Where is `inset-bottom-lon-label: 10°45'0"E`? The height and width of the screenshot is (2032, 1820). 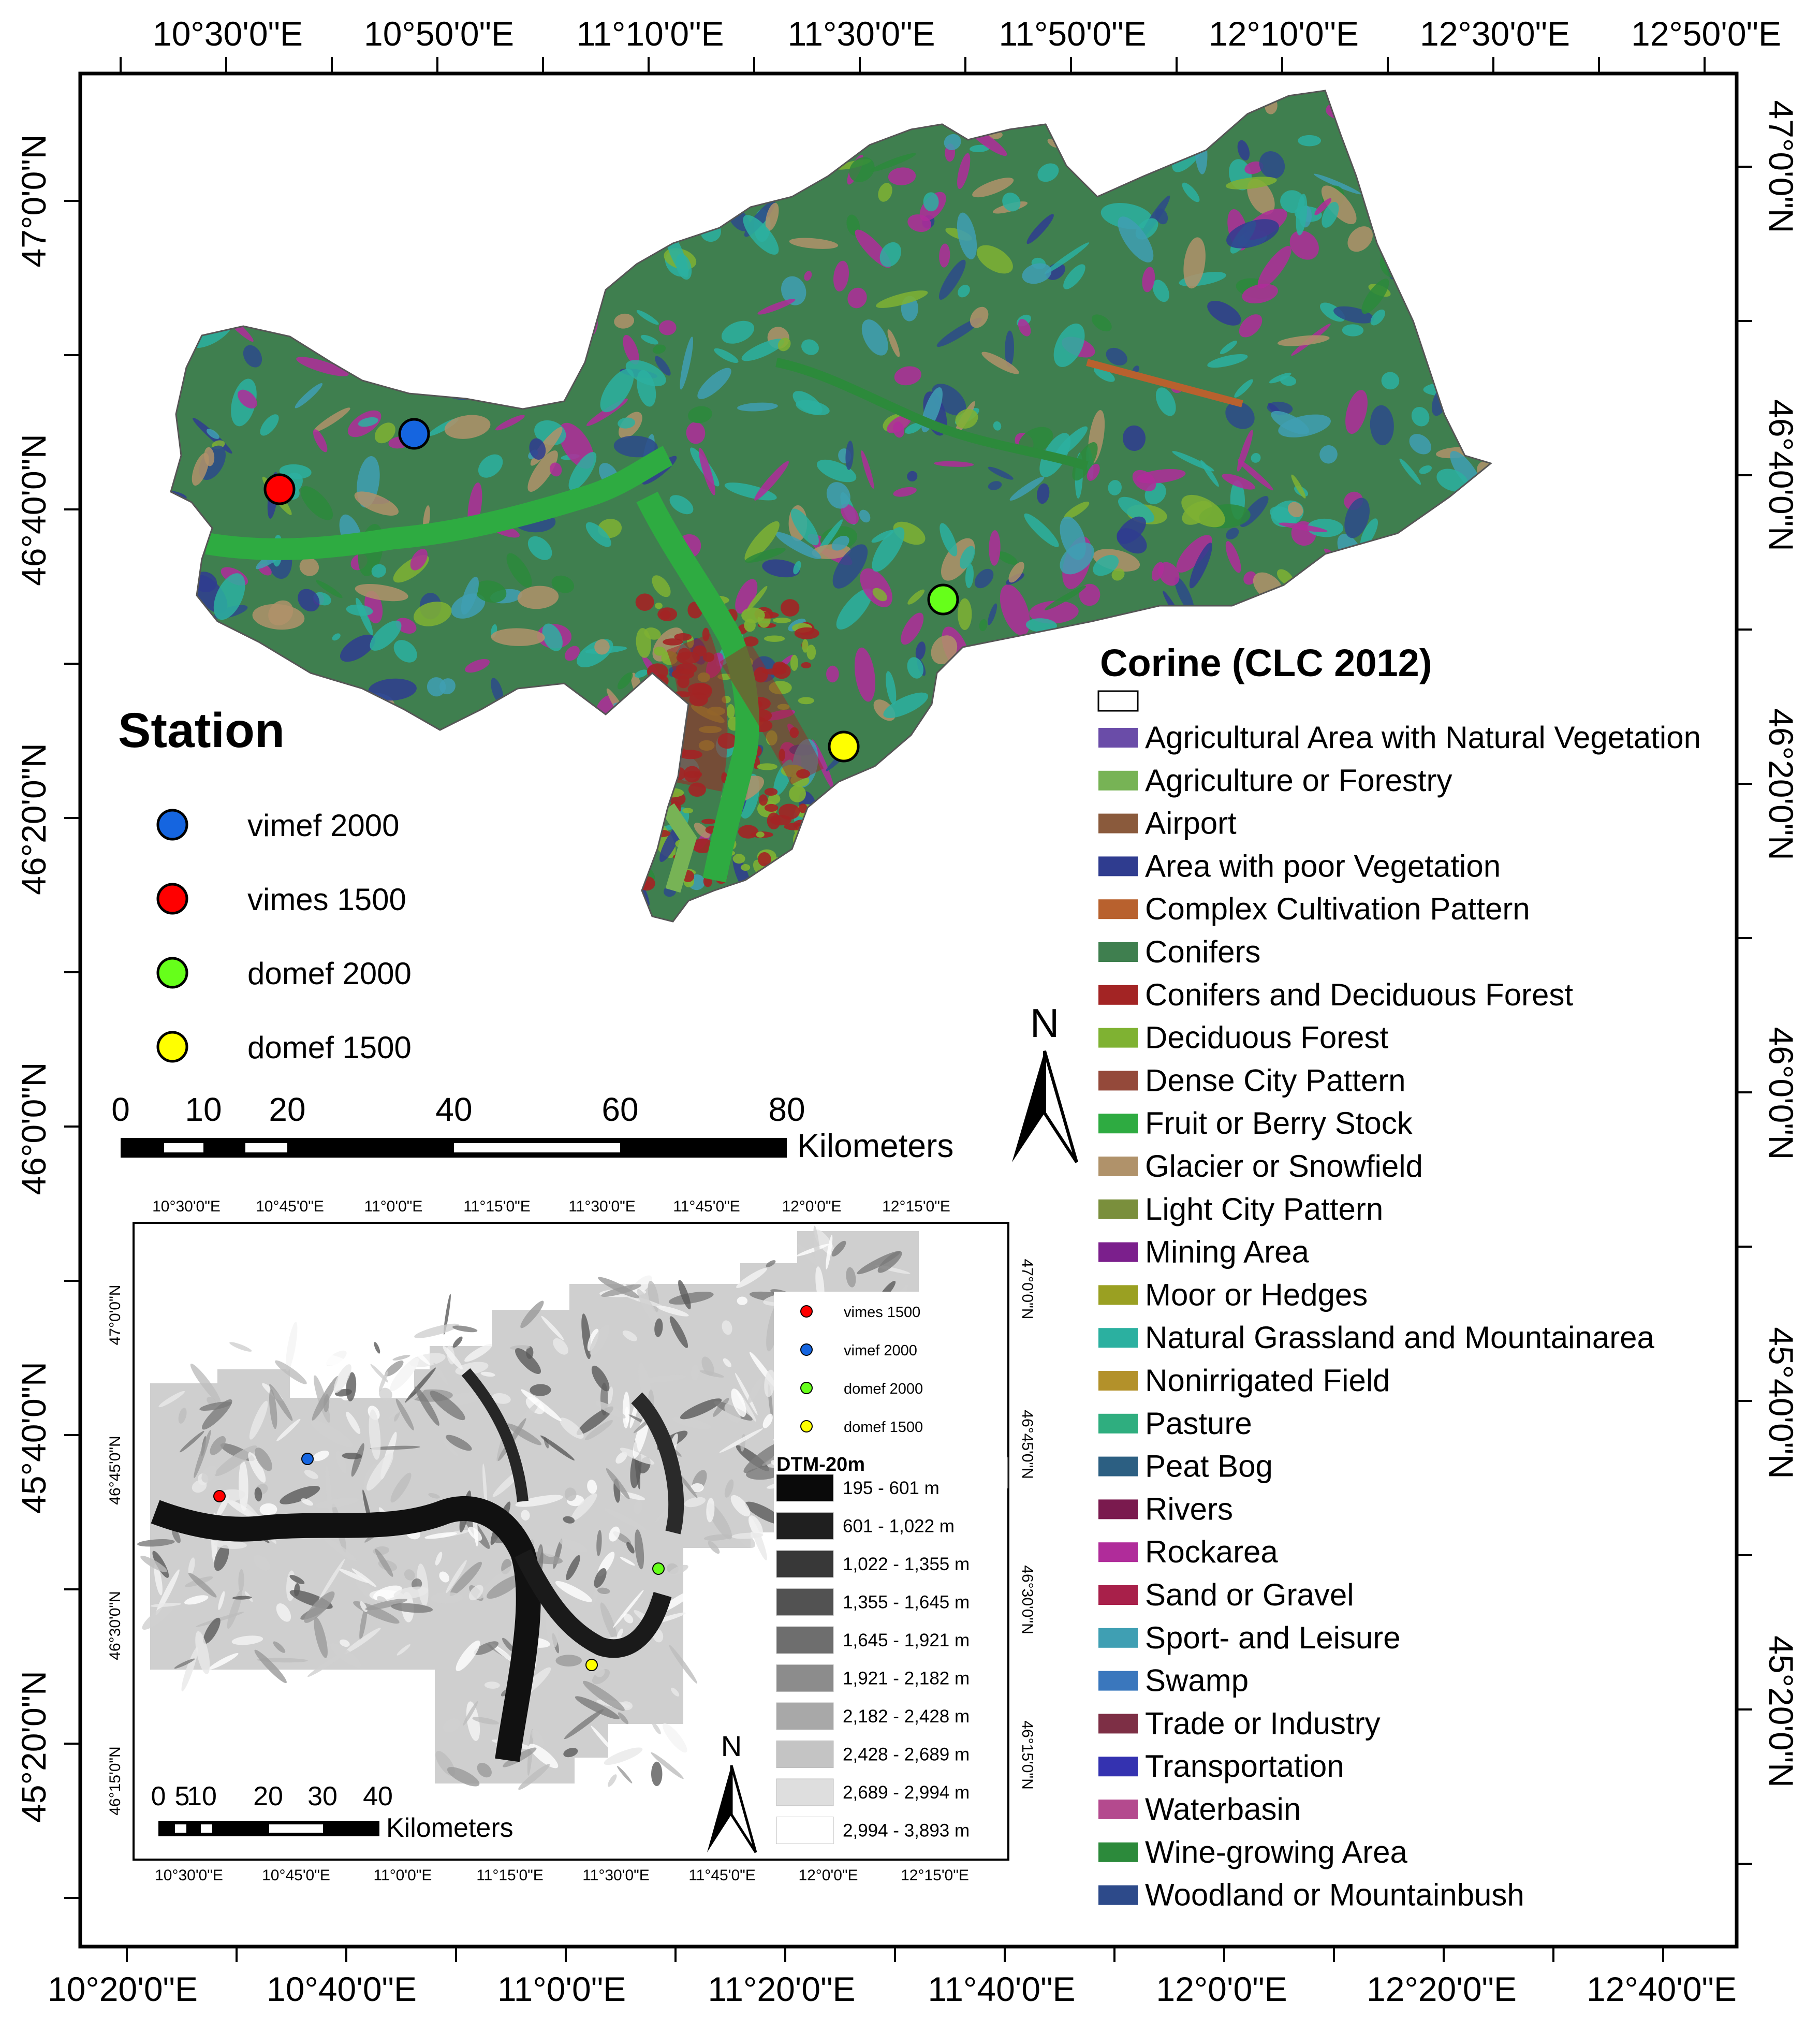 inset-bottom-lon-label: 10°45'0"E is located at coordinates (296, 1875).